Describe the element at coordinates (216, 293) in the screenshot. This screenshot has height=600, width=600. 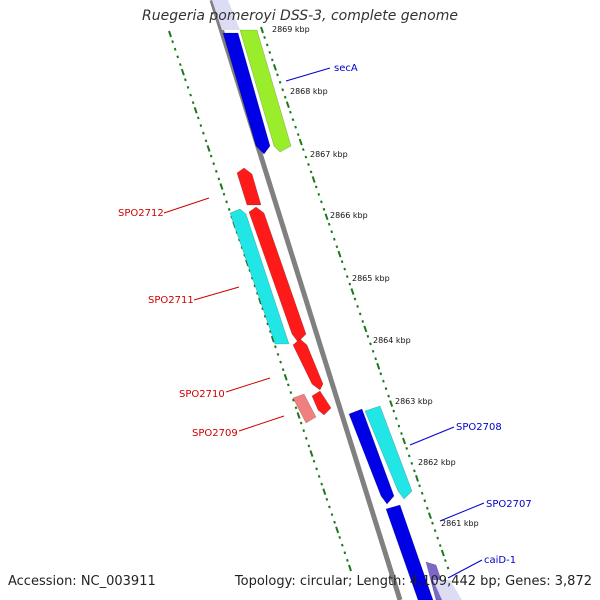
I see `leader-spo2711` at that location.